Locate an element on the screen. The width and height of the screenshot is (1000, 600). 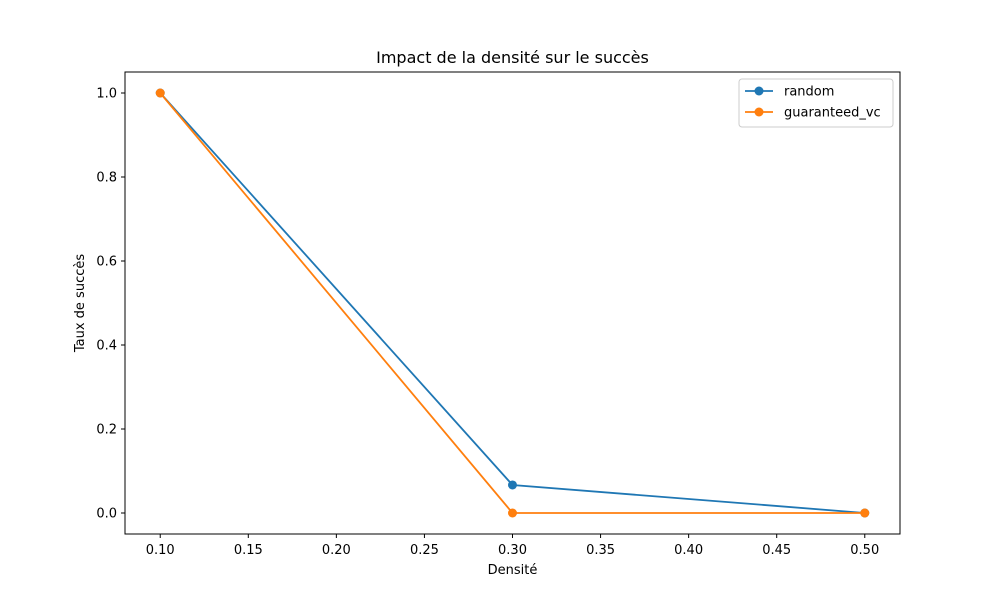
legend-label: guaranteed_vc is located at coordinates (832, 113).